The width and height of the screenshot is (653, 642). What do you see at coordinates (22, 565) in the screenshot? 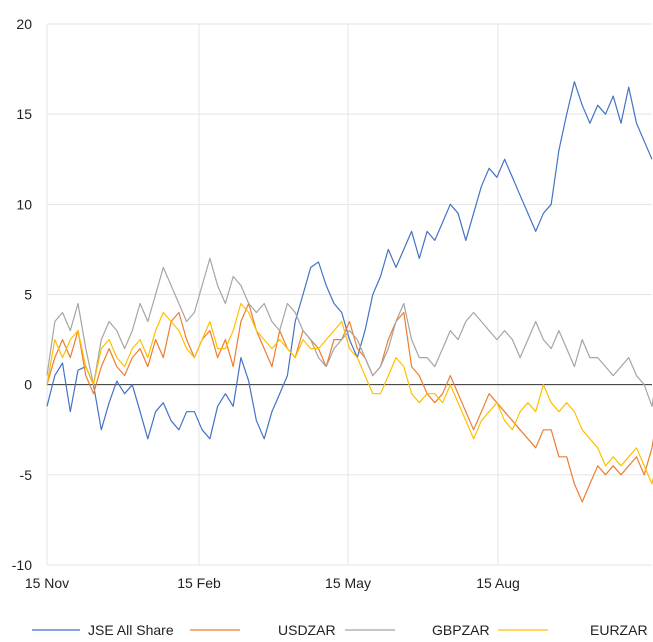
I see `y-tick-label: -10` at bounding box center [22, 565].